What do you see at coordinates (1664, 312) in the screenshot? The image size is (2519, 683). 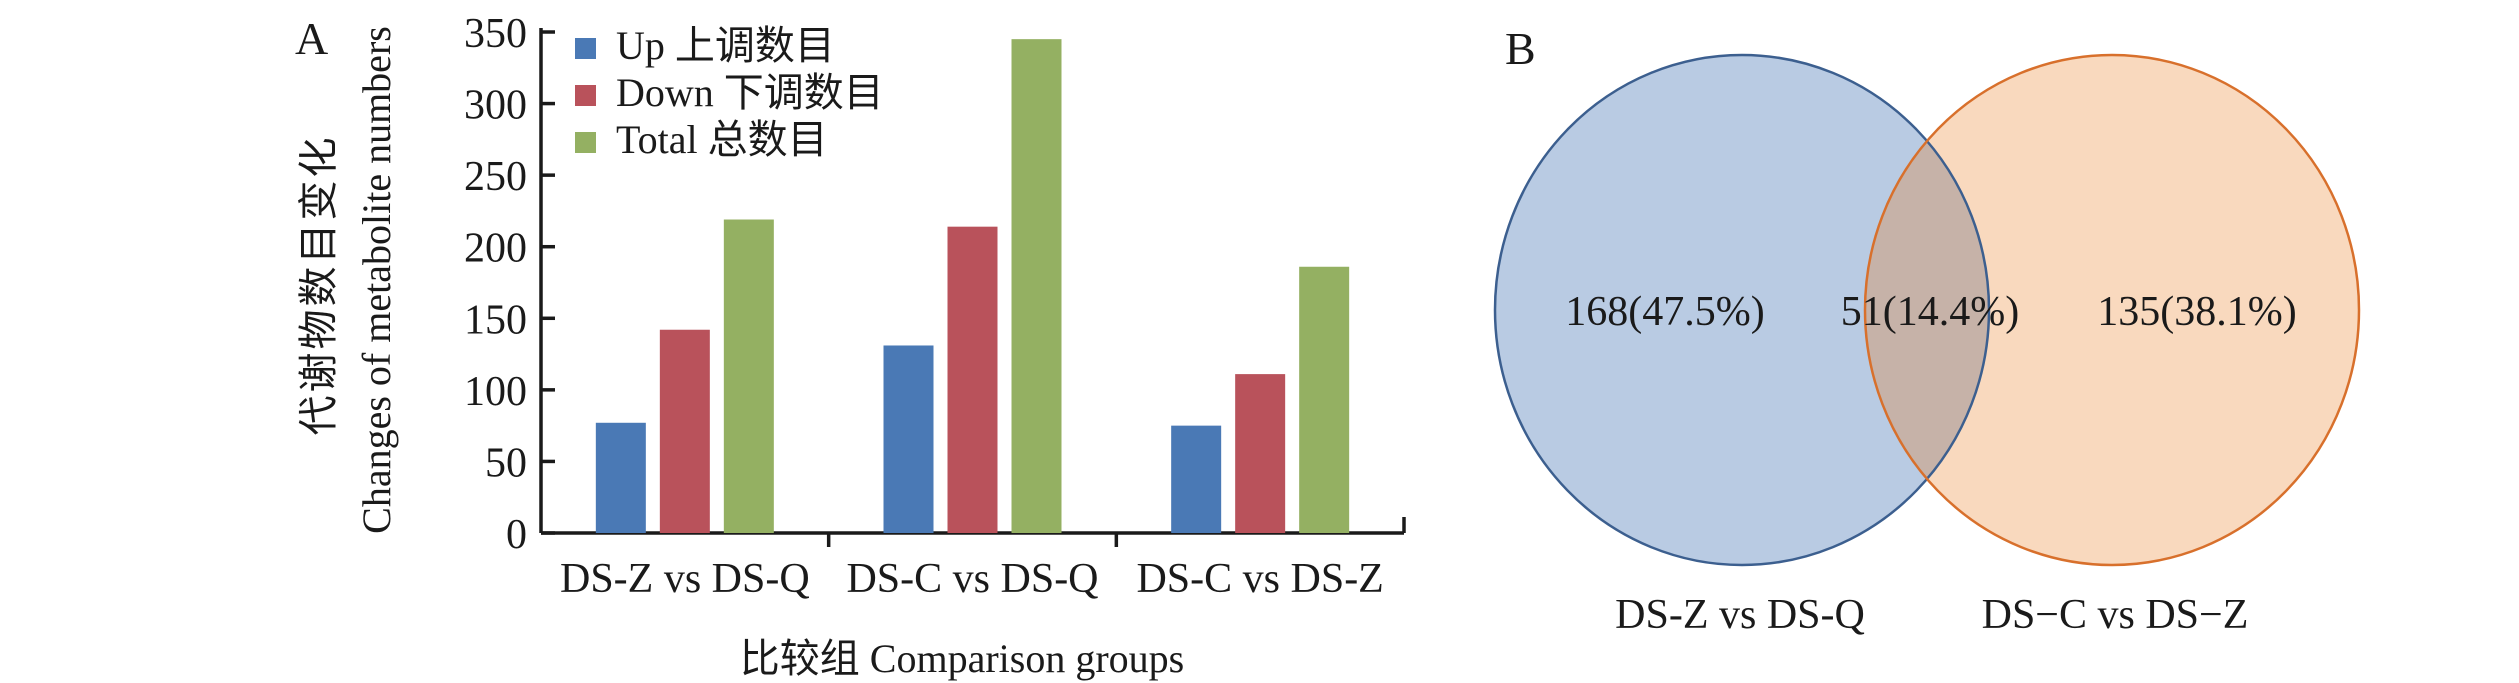 I see `venn-left-value: 168(47.5%)` at bounding box center [1664, 312].